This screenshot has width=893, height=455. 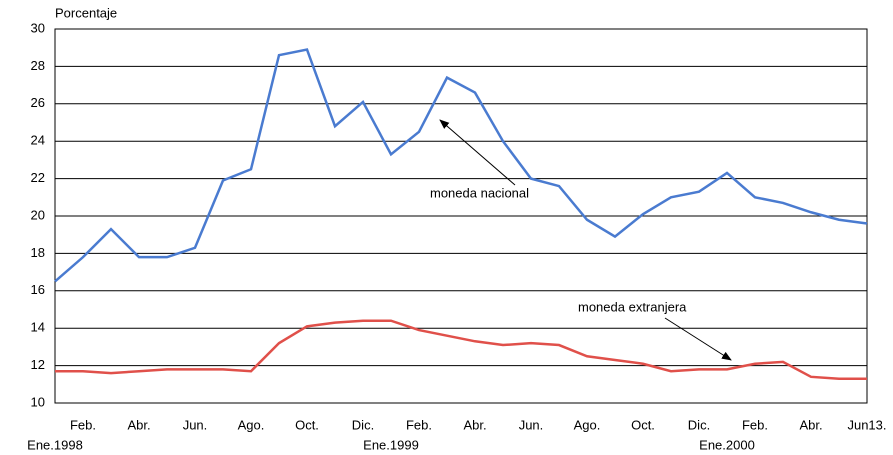 What do you see at coordinates (38, 27) in the screenshot?
I see `y-tick-label: 30` at bounding box center [38, 27].